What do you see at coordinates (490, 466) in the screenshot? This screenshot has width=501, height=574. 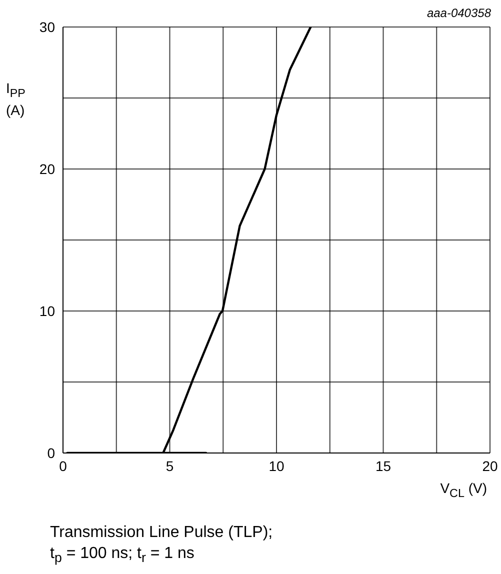 I see `x-tick-label: 20` at bounding box center [490, 466].